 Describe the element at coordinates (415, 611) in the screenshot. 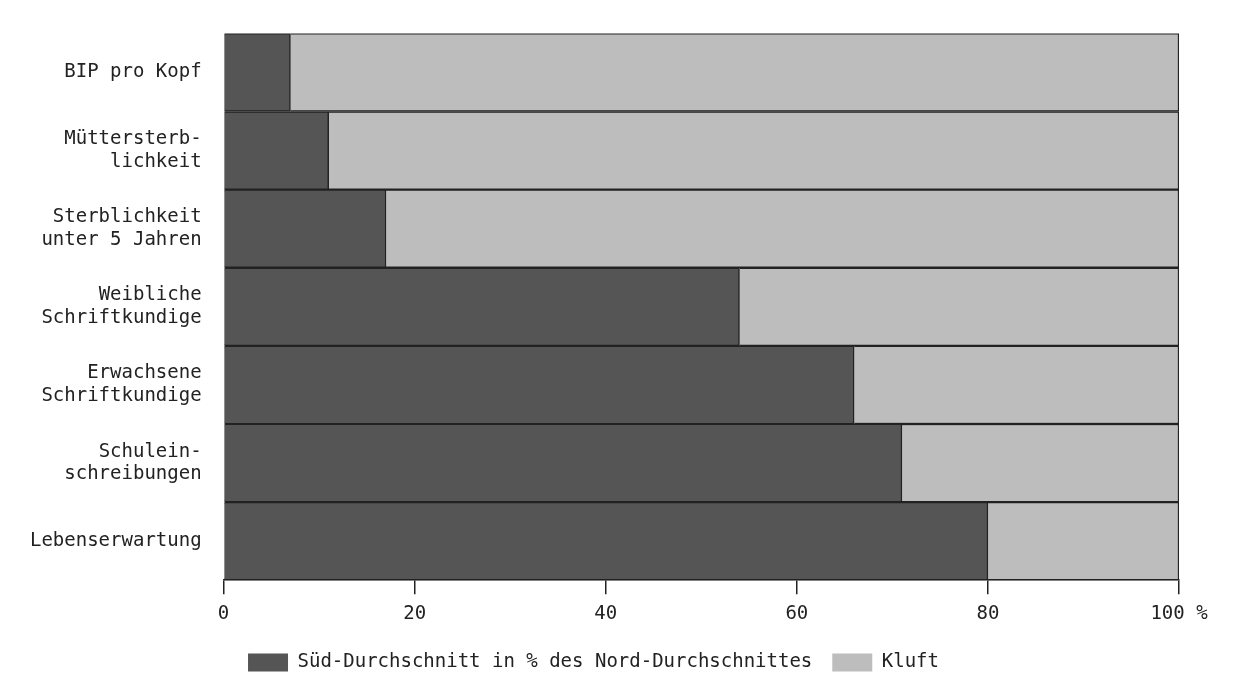

I see `x-tick-label: 20` at that location.